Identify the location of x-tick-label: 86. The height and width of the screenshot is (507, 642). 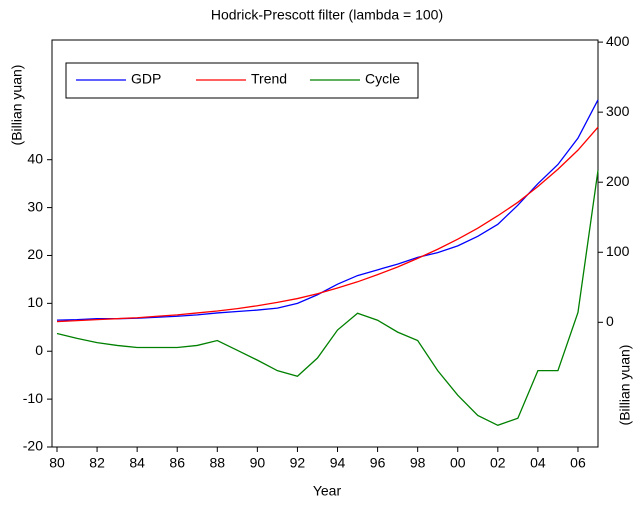
(177, 463).